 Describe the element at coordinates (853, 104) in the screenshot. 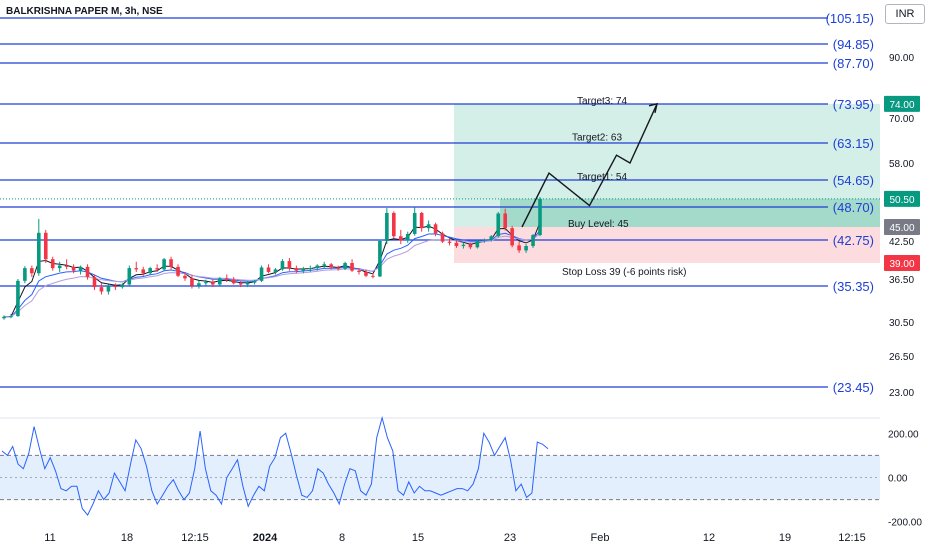

I see `level-label: (73.95)` at that location.